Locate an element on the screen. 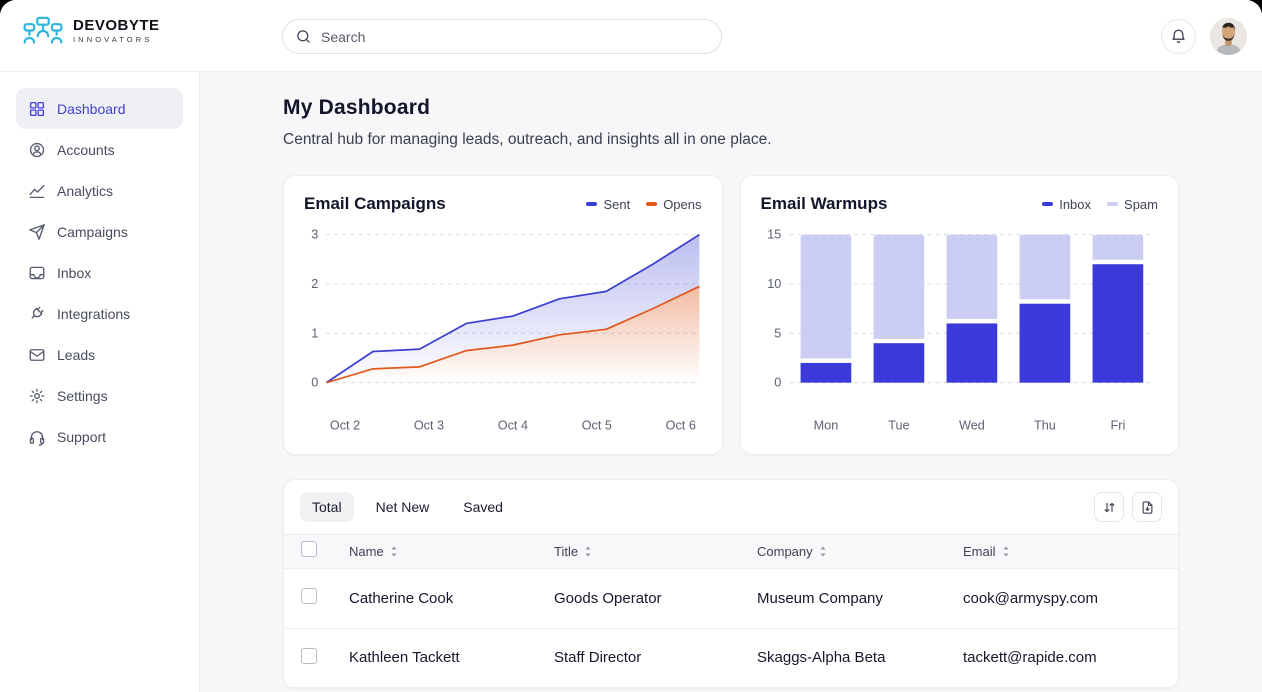  svg-text: Oct 2 is located at coordinates (345, 425).